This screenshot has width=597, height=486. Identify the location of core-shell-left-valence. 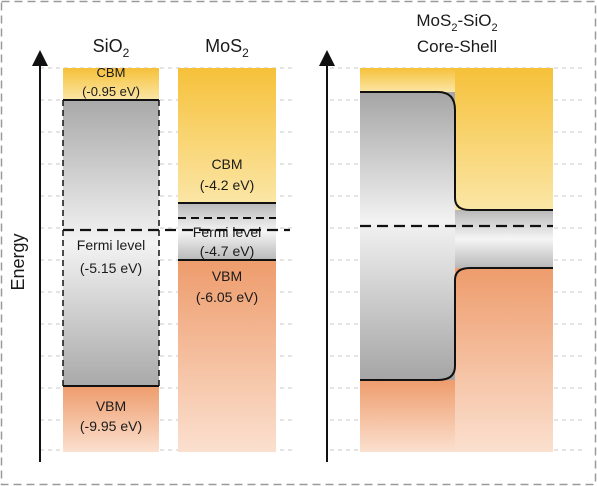
(407, 416).